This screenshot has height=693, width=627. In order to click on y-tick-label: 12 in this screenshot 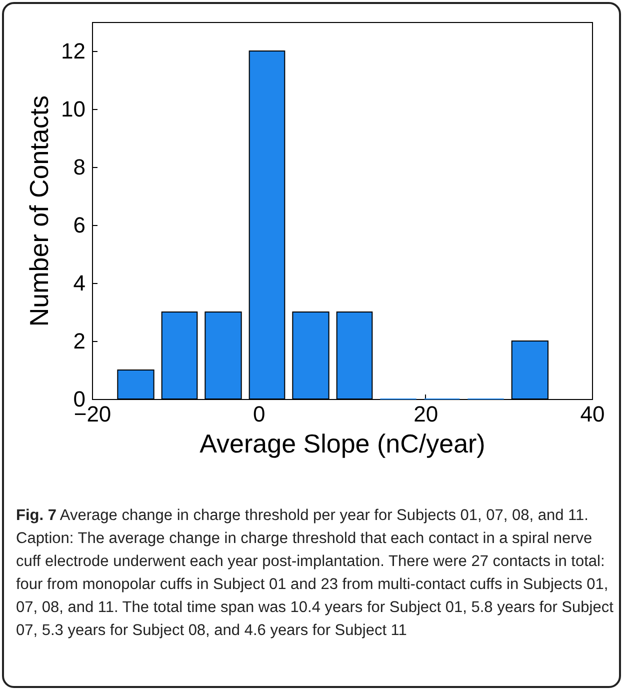, I will do `click(73, 51)`.